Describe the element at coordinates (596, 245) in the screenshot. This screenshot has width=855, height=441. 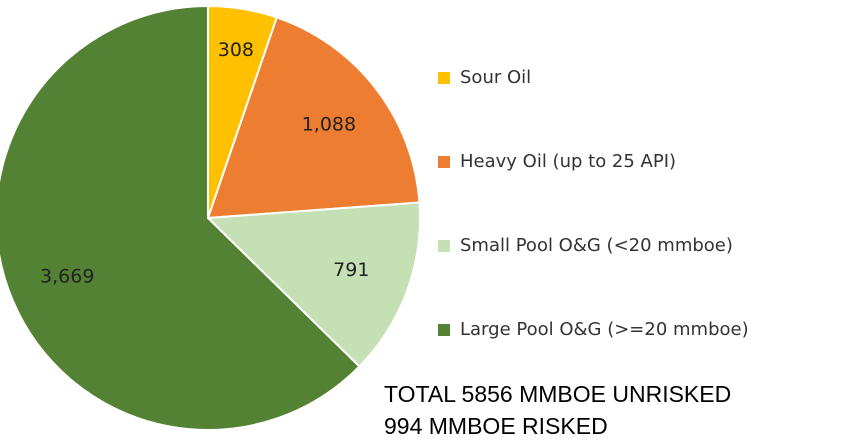
I see `legend-label: Small Pool O&G (<20 mmboe)` at that location.